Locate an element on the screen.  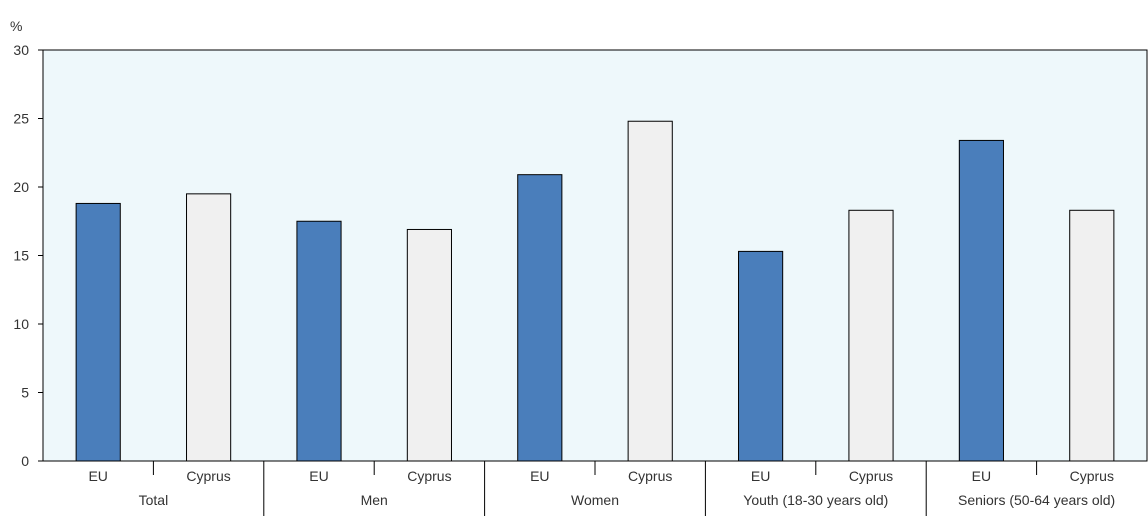
group-label: Seniors (50-64 years old) is located at coordinates (1036, 500).